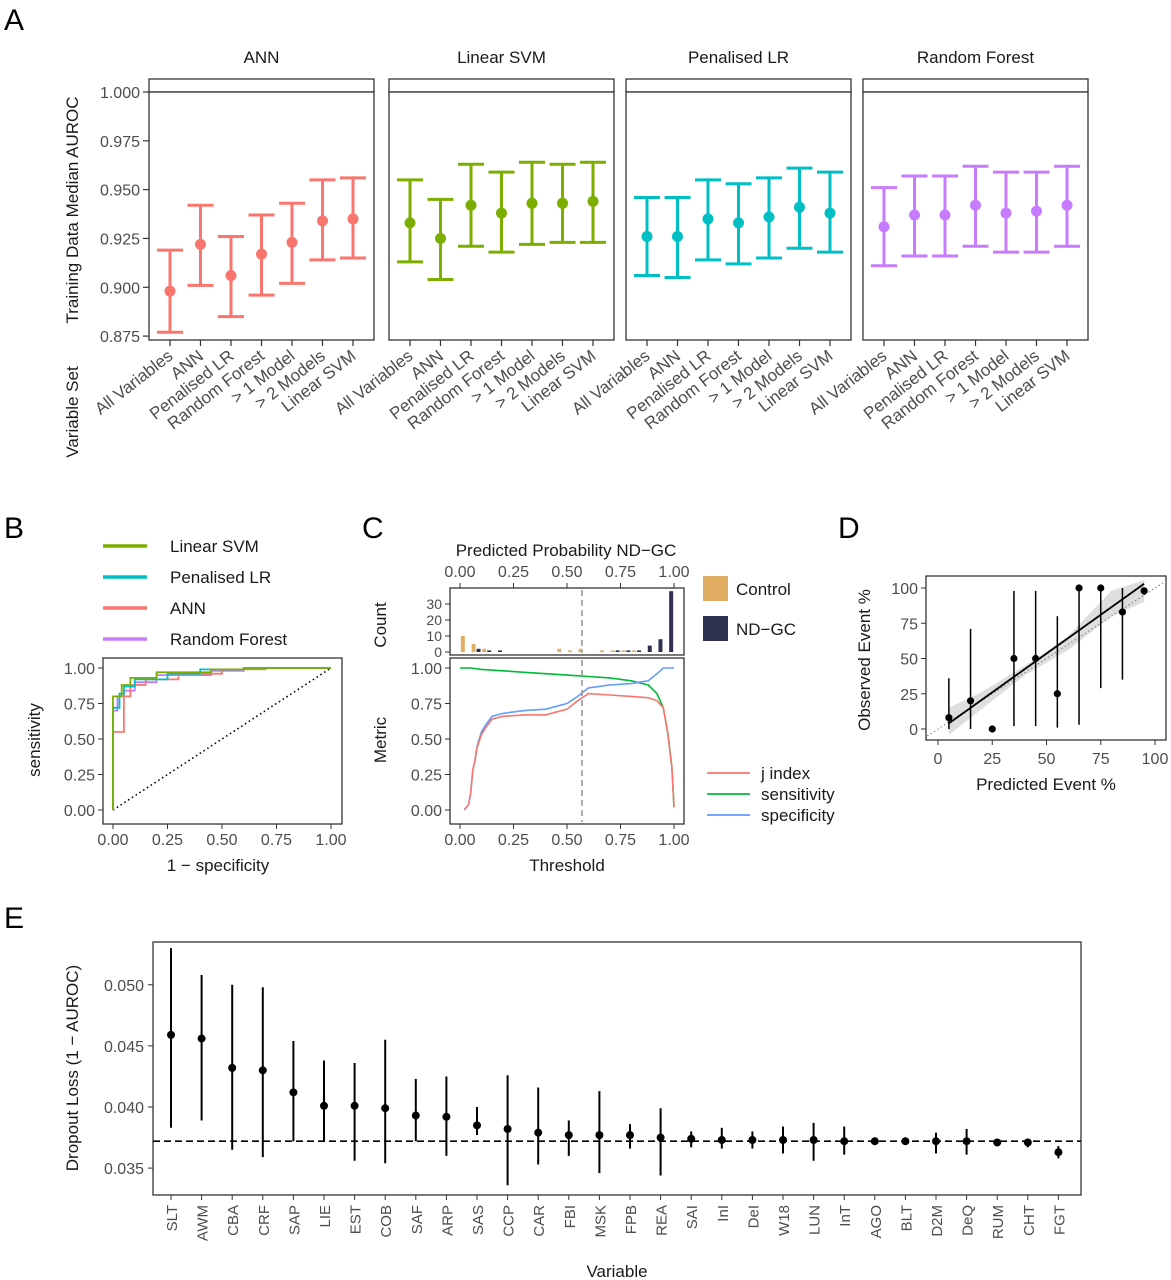 The height and width of the screenshot is (1280, 1171). What do you see at coordinates (570, 1216) in the screenshot?
I see `panel-e-xtick-label: FBI` at bounding box center [570, 1216].